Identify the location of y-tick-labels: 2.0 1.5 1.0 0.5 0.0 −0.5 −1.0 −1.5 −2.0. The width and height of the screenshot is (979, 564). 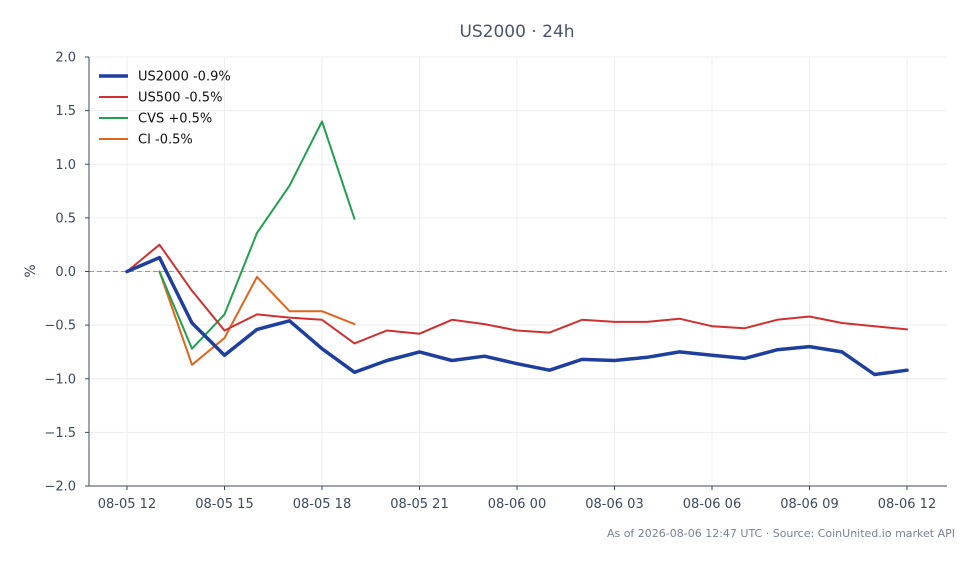
(66, 273).